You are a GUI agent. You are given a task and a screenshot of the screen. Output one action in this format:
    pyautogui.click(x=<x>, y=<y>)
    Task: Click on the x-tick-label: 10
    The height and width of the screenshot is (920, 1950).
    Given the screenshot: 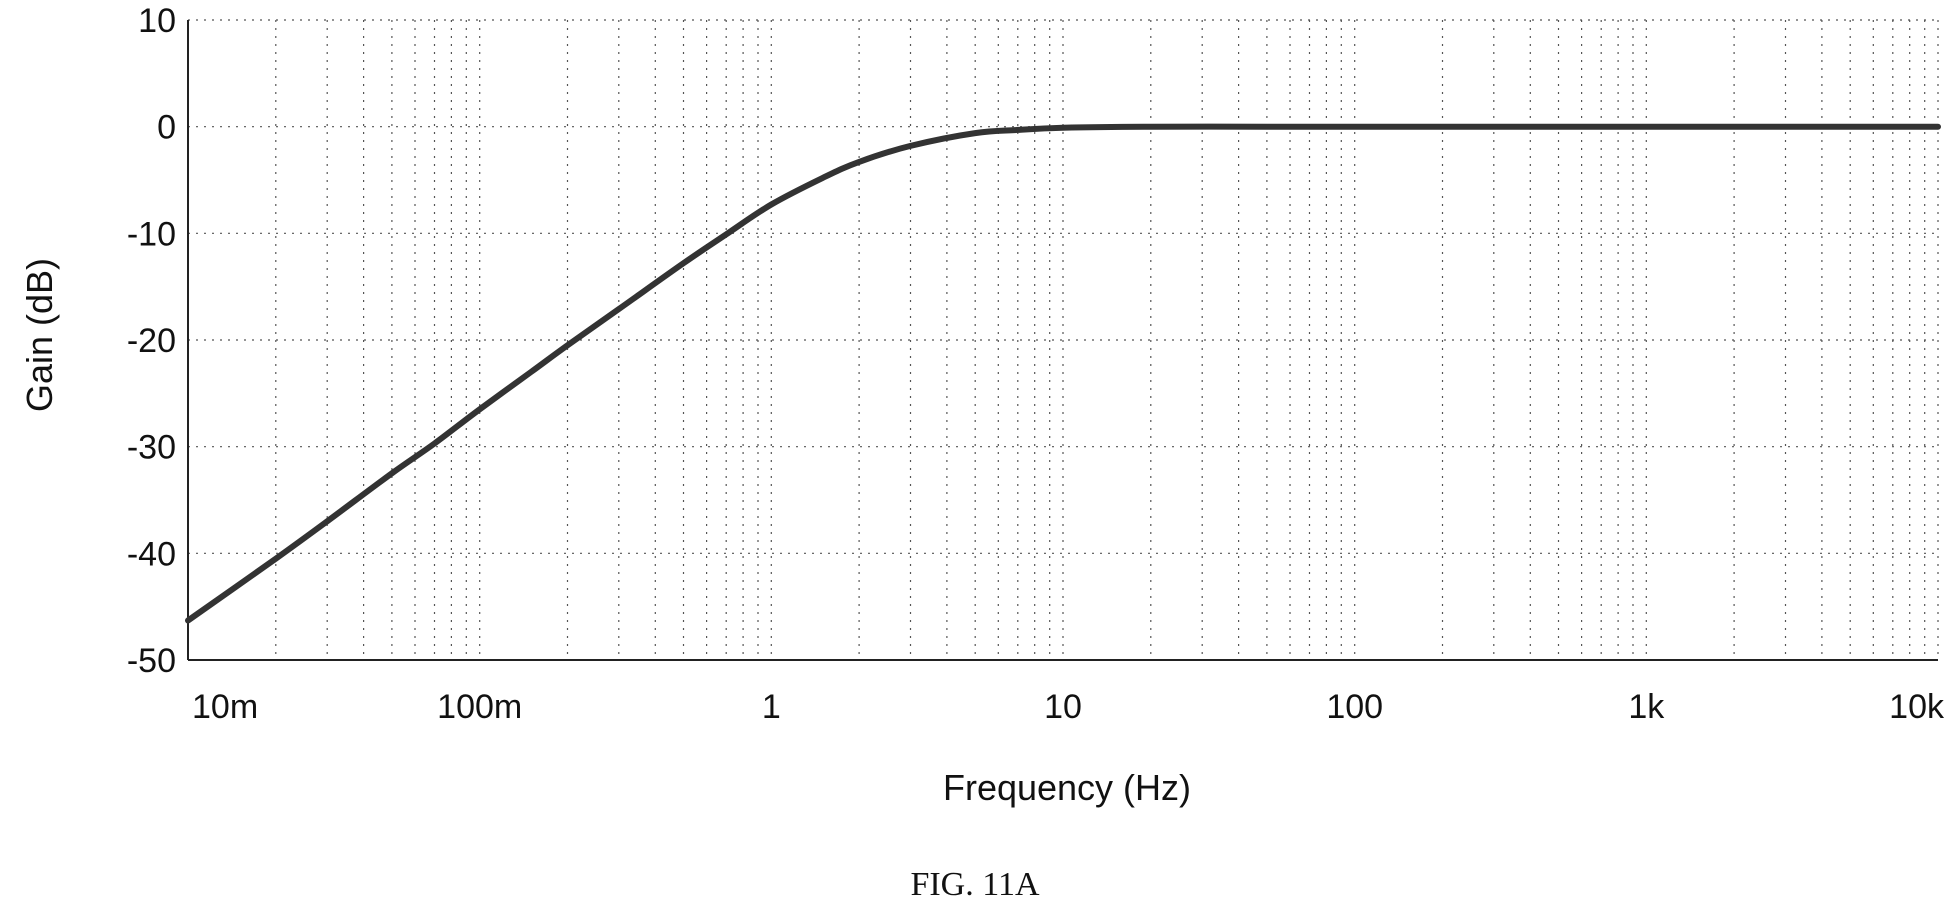 What is the action you would take?
    pyautogui.click(x=1063, y=707)
    